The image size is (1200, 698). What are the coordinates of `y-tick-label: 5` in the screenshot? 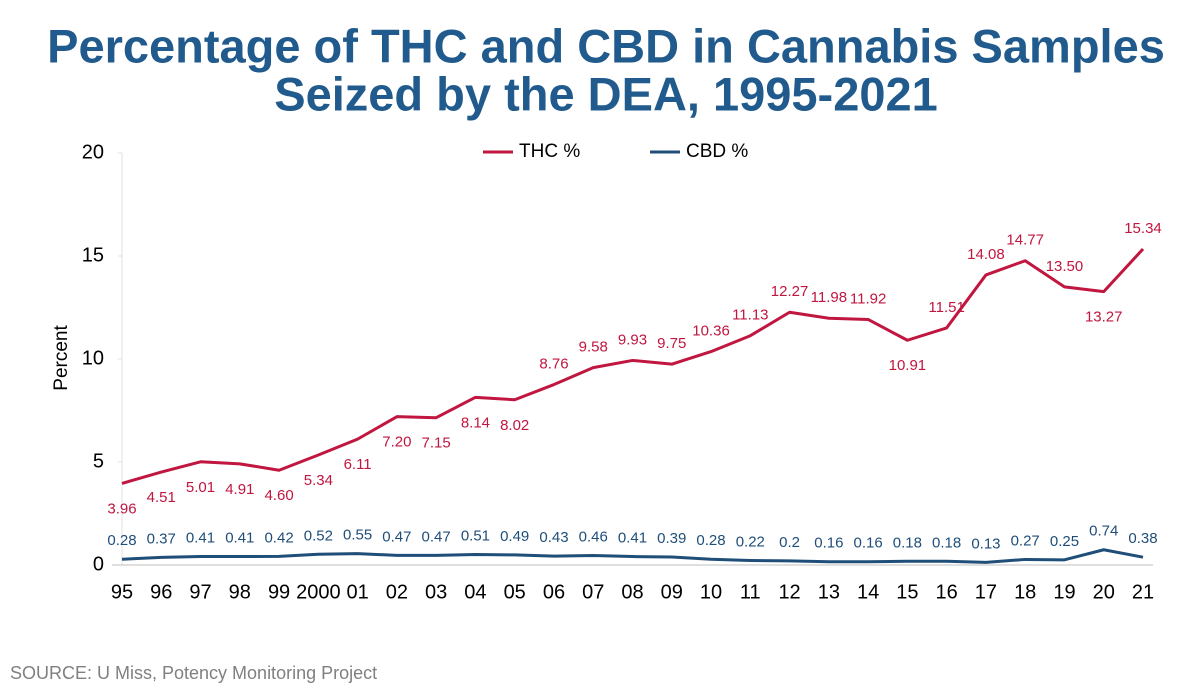 It's located at (98, 461).